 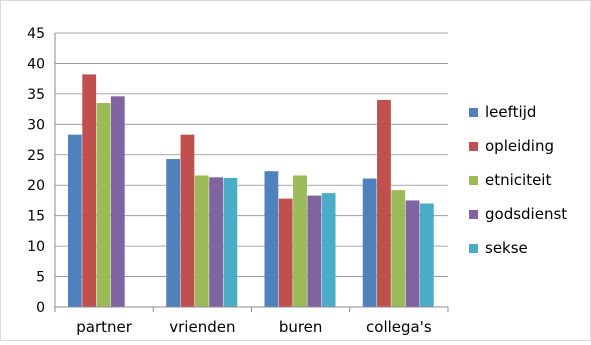 What do you see at coordinates (314, 251) in the screenshot?
I see `bar-godsdienst-buren` at bounding box center [314, 251].